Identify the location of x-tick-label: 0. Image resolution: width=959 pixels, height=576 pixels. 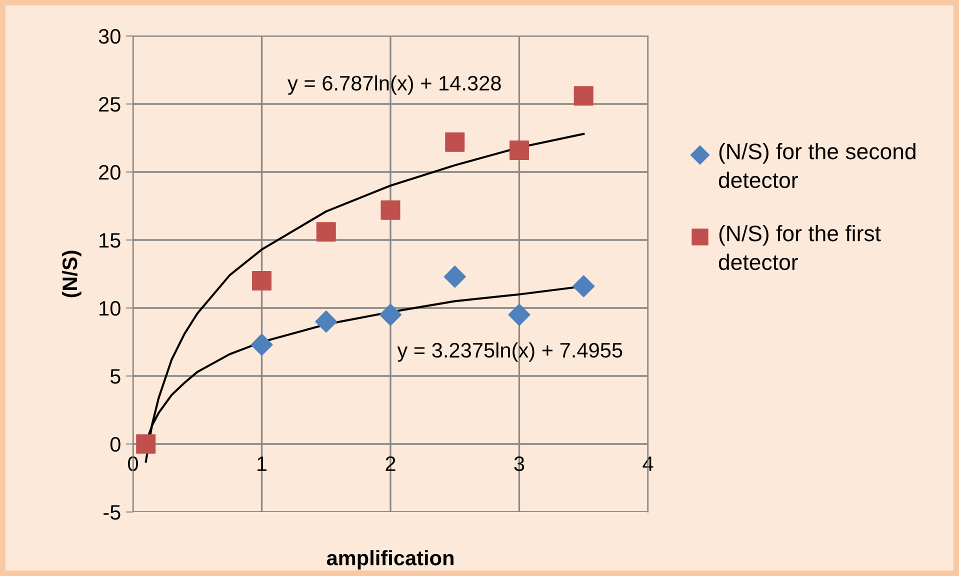
(133, 464).